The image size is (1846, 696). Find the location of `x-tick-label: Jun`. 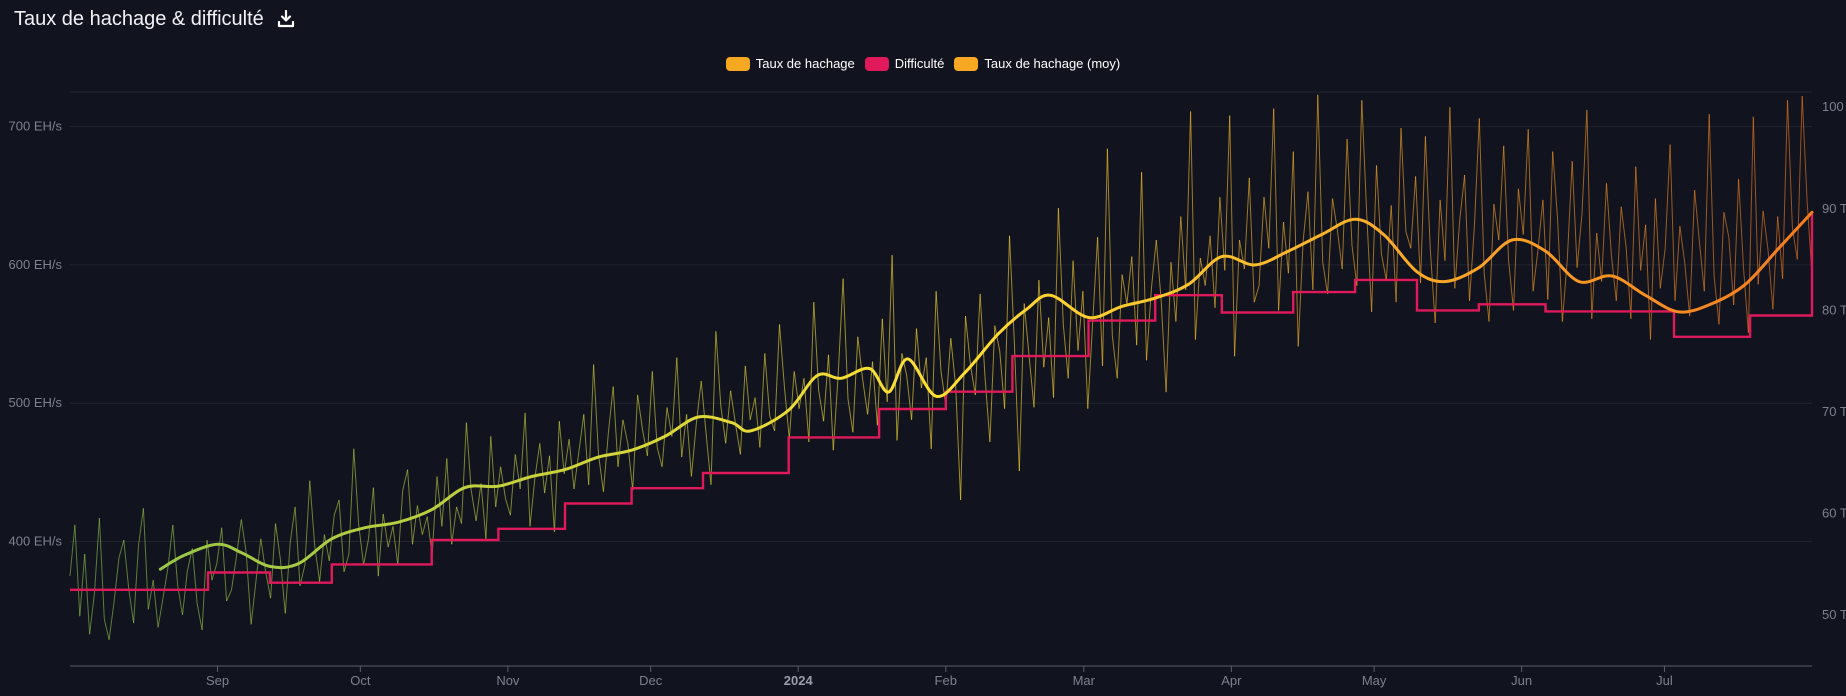

x-tick-label: Jun is located at coordinates (1521, 680).